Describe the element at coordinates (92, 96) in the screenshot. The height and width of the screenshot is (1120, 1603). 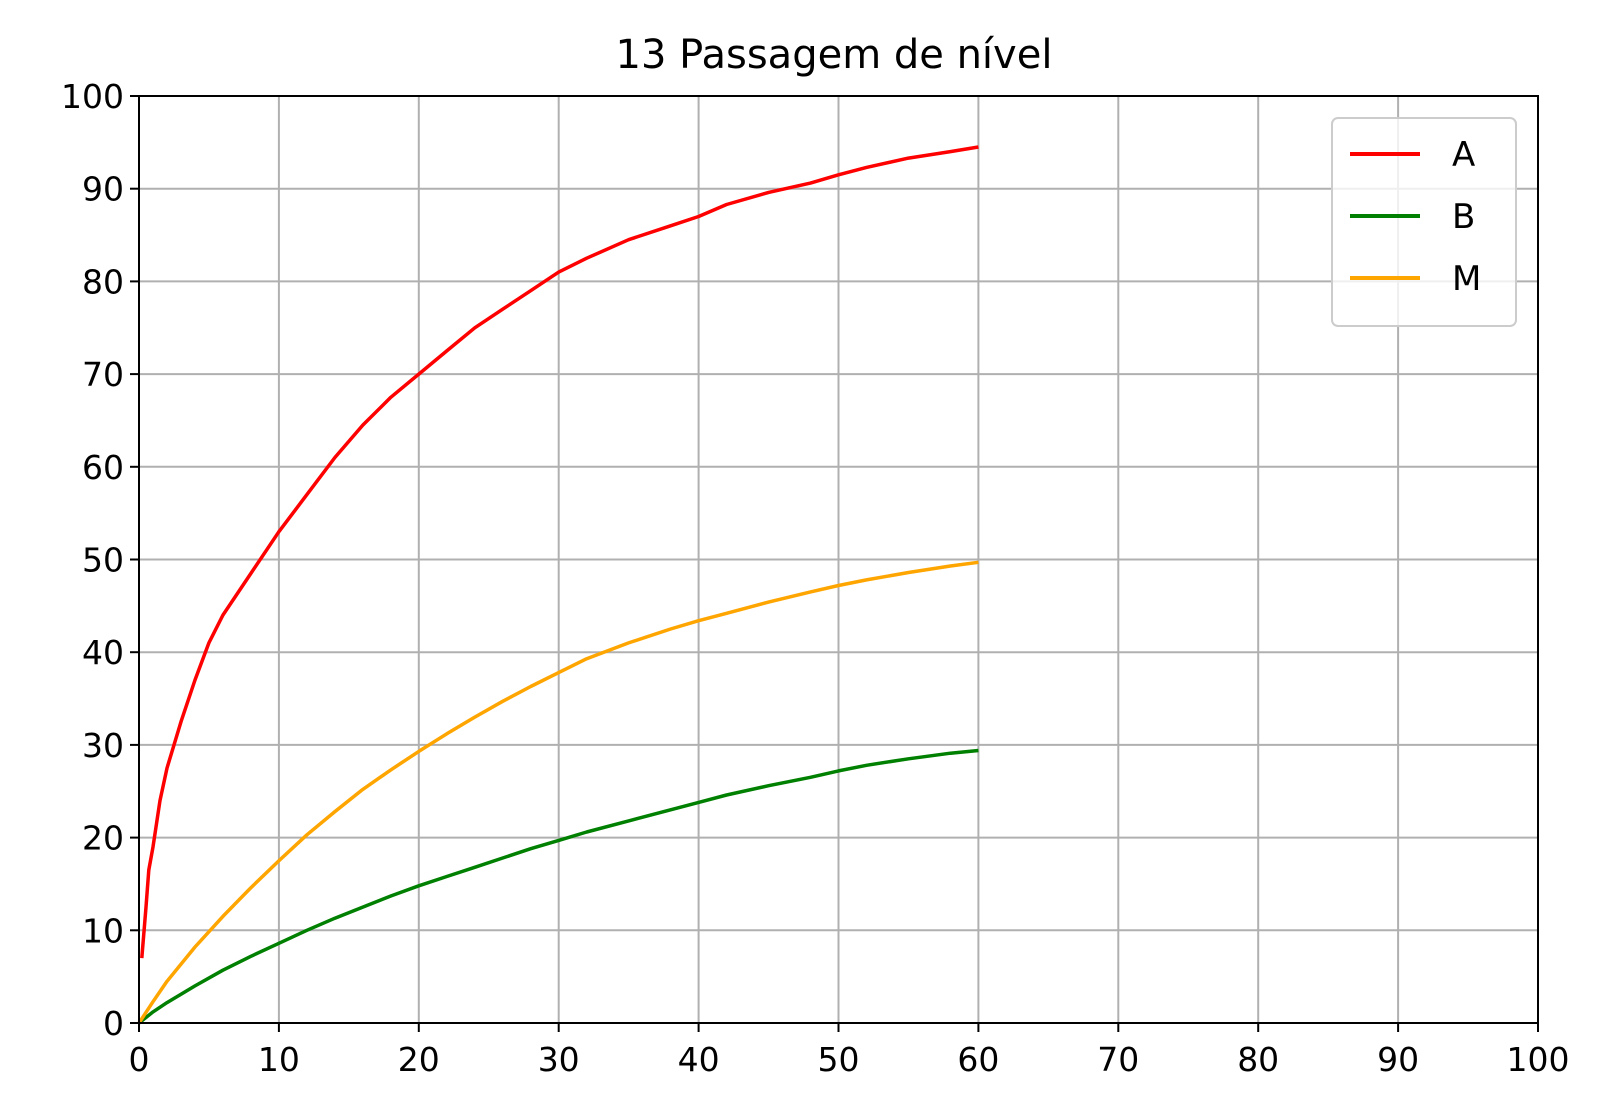
I see `y-tick-label: 100` at that location.